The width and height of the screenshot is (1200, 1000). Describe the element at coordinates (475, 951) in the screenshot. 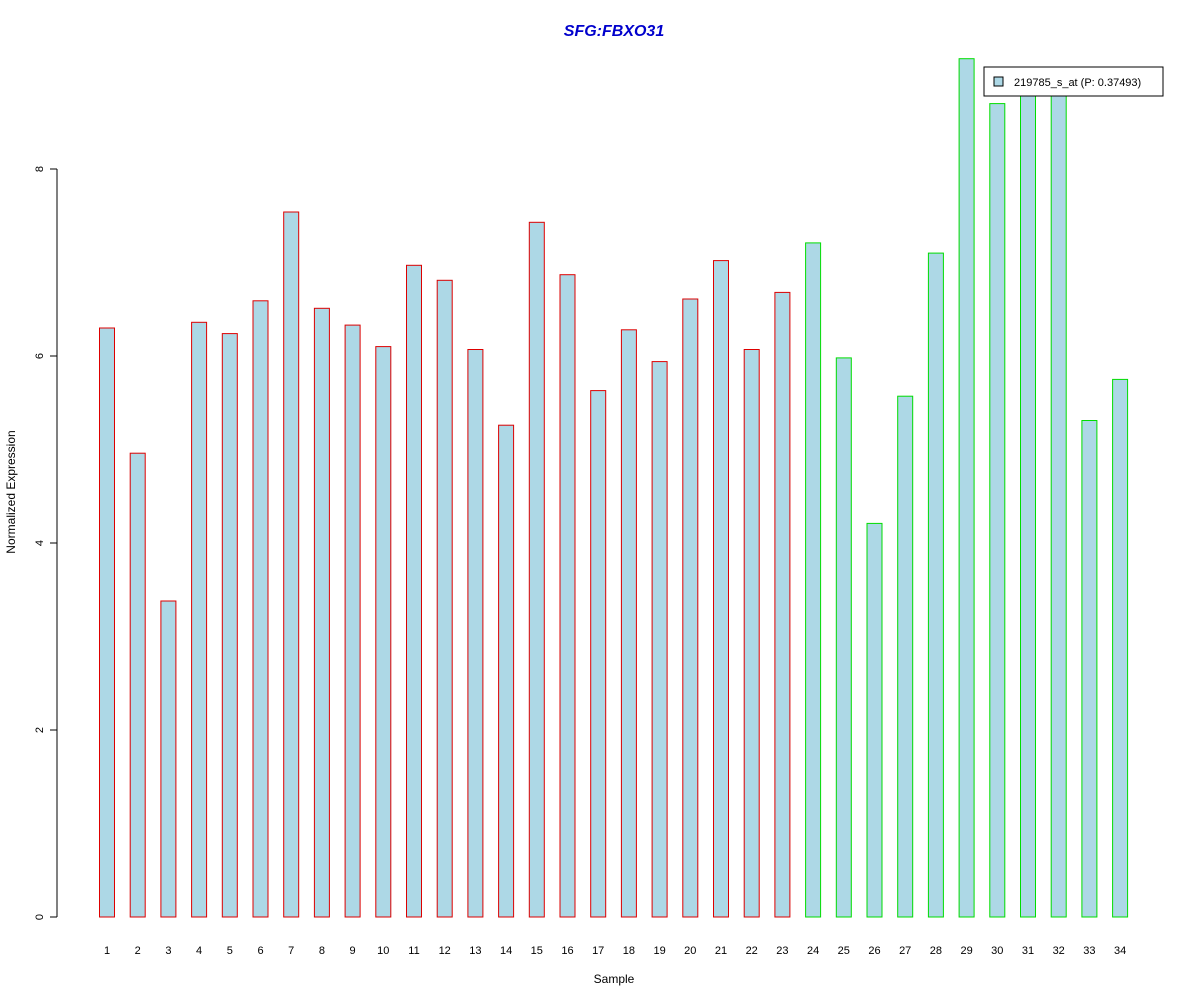

I see `x-tick-label: 13` at that location.